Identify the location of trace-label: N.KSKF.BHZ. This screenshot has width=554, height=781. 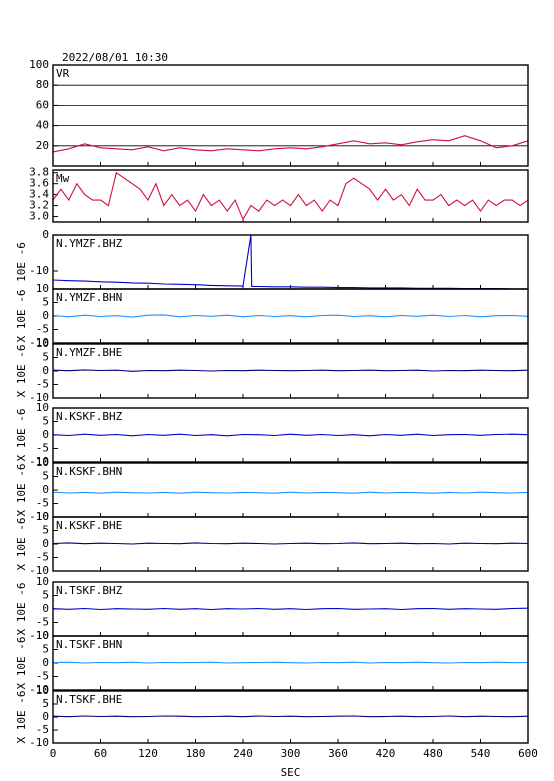
(89, 416).